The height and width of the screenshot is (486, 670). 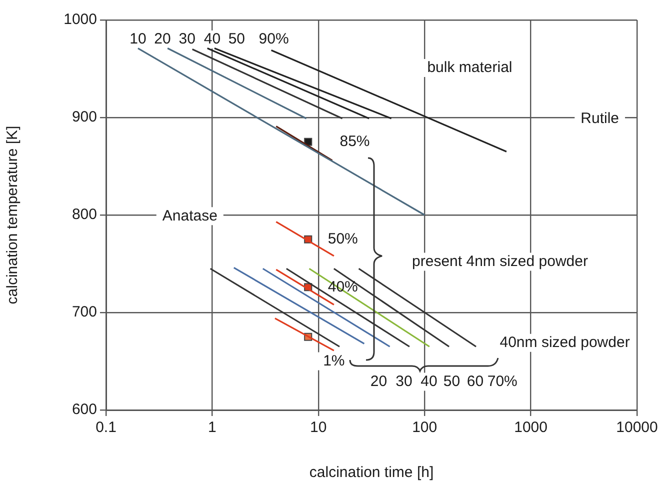 What do you see at coordinates (531, 427) in the screenshot?
I see `x-tick-label: 1000` at bounding box center [531, 427].